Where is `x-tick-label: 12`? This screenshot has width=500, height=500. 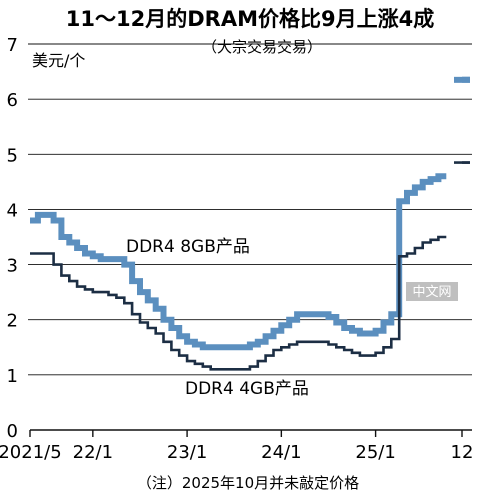 x-tick-label: 12 is located at coordinates (462, 452).